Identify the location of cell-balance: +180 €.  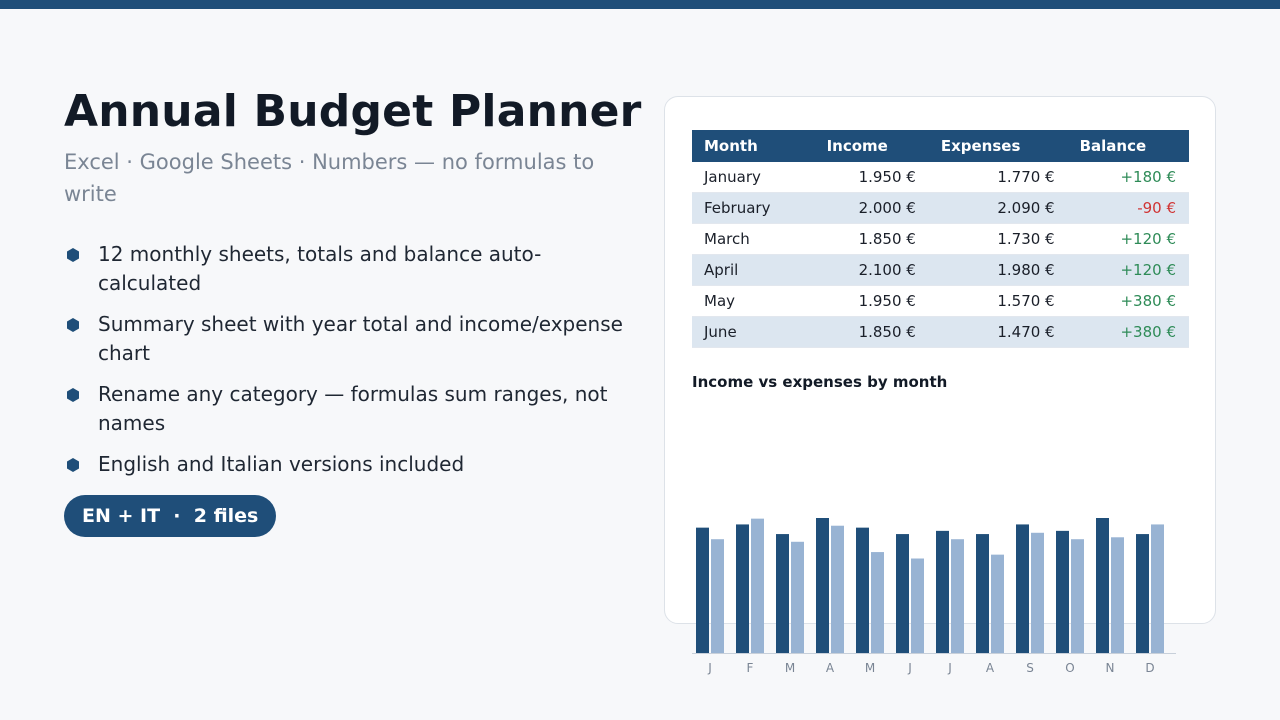
(1128, 177).